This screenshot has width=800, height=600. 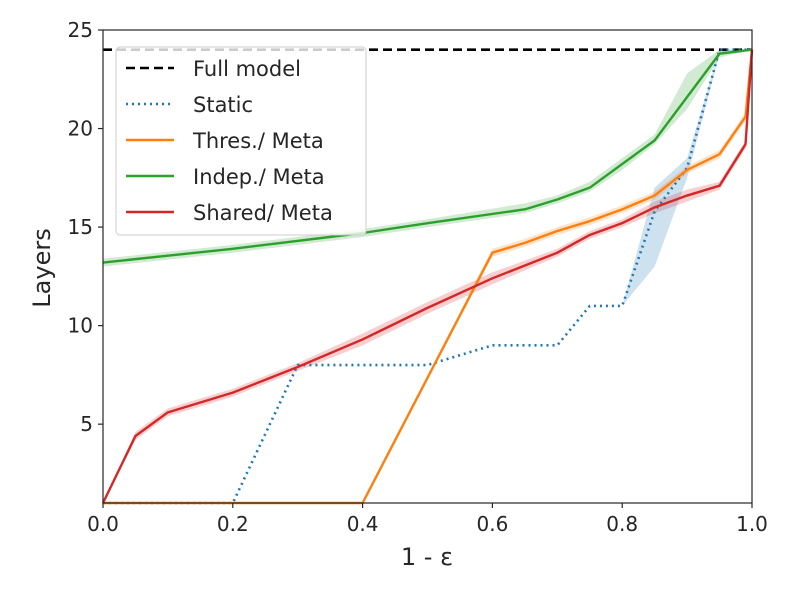 What do you see at coordinates (86, 424) in the screenshot?
I see `y-tick-label: 5` at bounding box center [86, 424].